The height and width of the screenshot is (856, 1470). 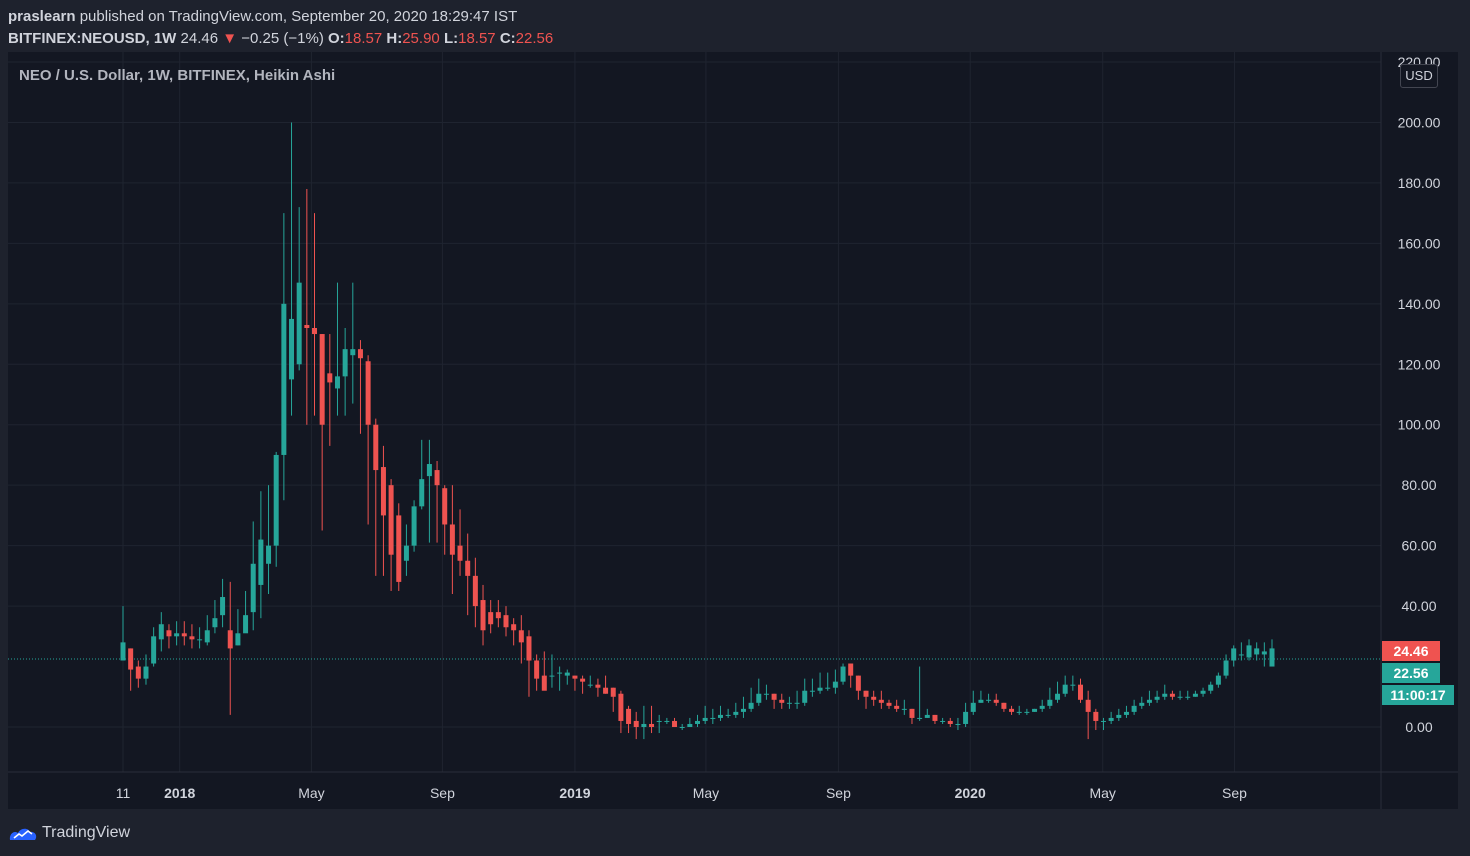 I want to click on tradingview-logo-text: TradingView, so click(x=86, y=832).